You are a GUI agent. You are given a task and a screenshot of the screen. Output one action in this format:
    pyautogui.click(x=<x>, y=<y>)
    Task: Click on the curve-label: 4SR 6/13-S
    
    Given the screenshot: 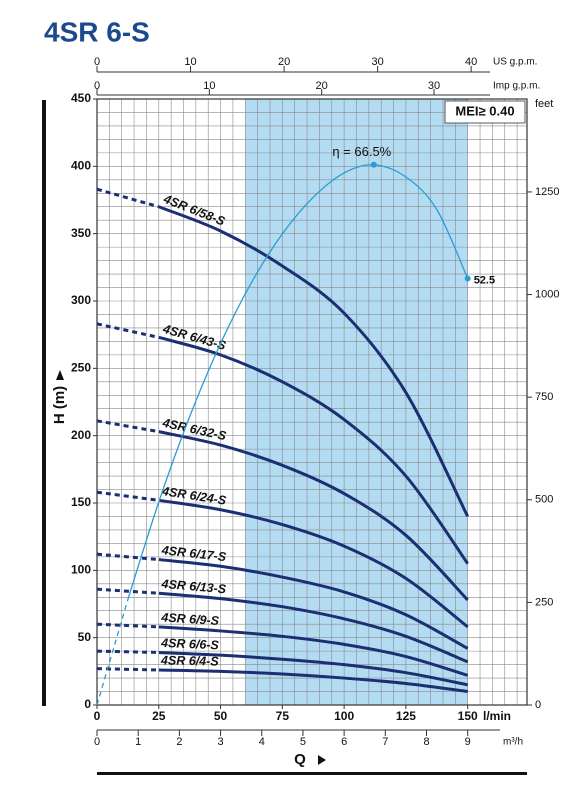 What is the action you would take?
    pyautogui.click(x=193, y=587)
    